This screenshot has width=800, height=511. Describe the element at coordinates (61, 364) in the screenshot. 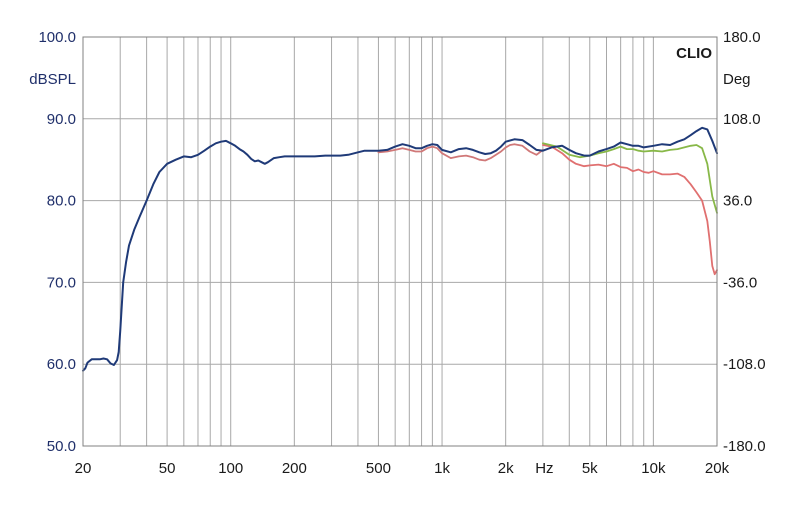

I see `y-tick-label-left: 60.0` at that location.